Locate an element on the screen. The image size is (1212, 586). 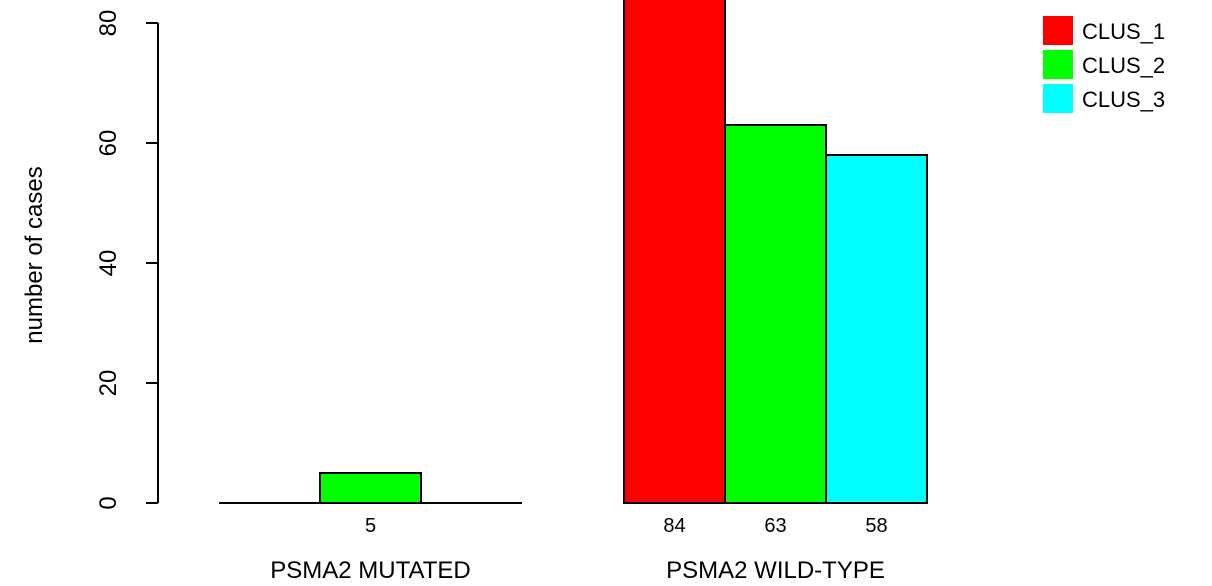
legend-item: CLUS_3 is located at coordinates (1104, 98).